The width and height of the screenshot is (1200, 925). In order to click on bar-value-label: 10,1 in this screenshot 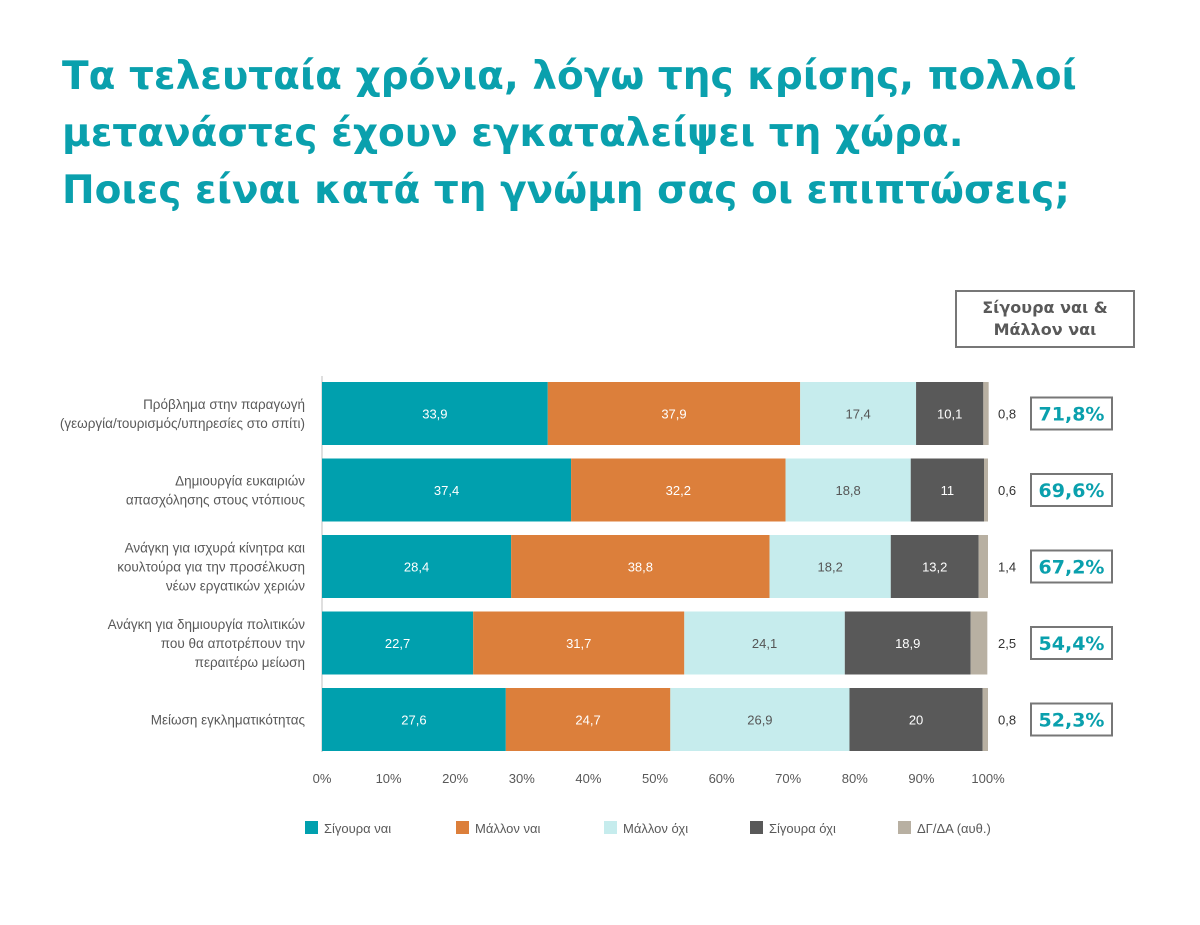, I will do `click(949, 414)`.